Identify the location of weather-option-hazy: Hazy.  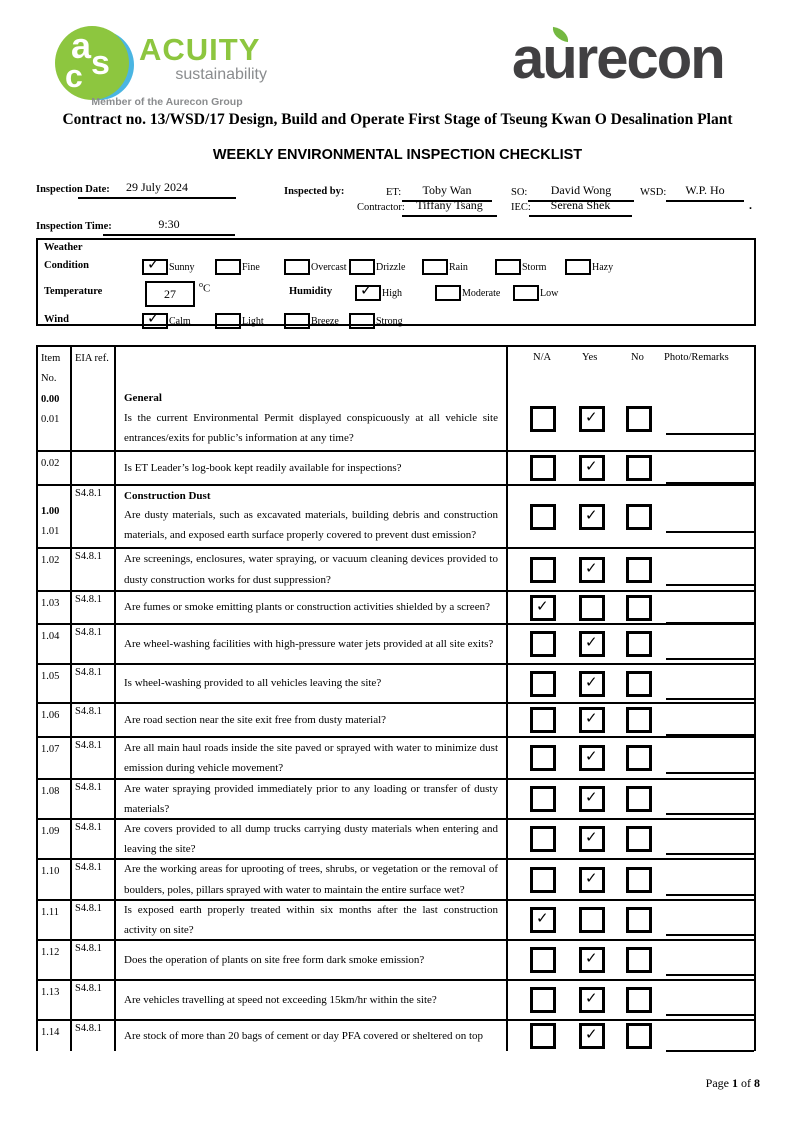
(589, 267).